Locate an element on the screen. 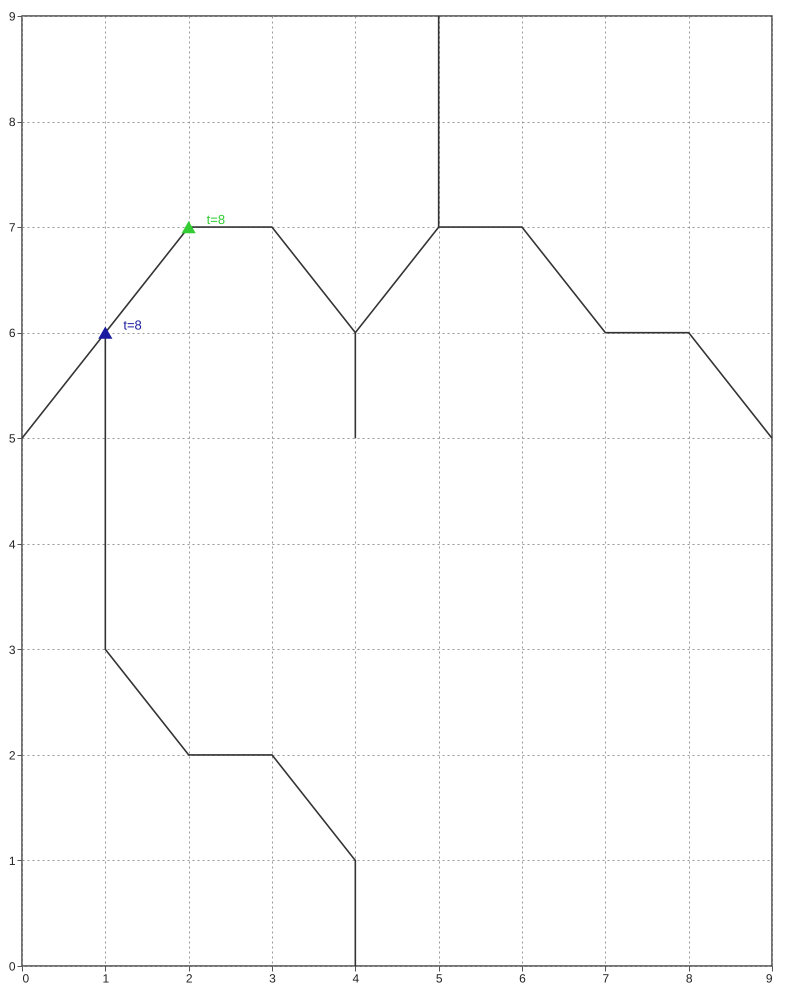 The height and width of the screenshot is (998, 812). y-tick-label: 9 is located at coordinates (12, 17).